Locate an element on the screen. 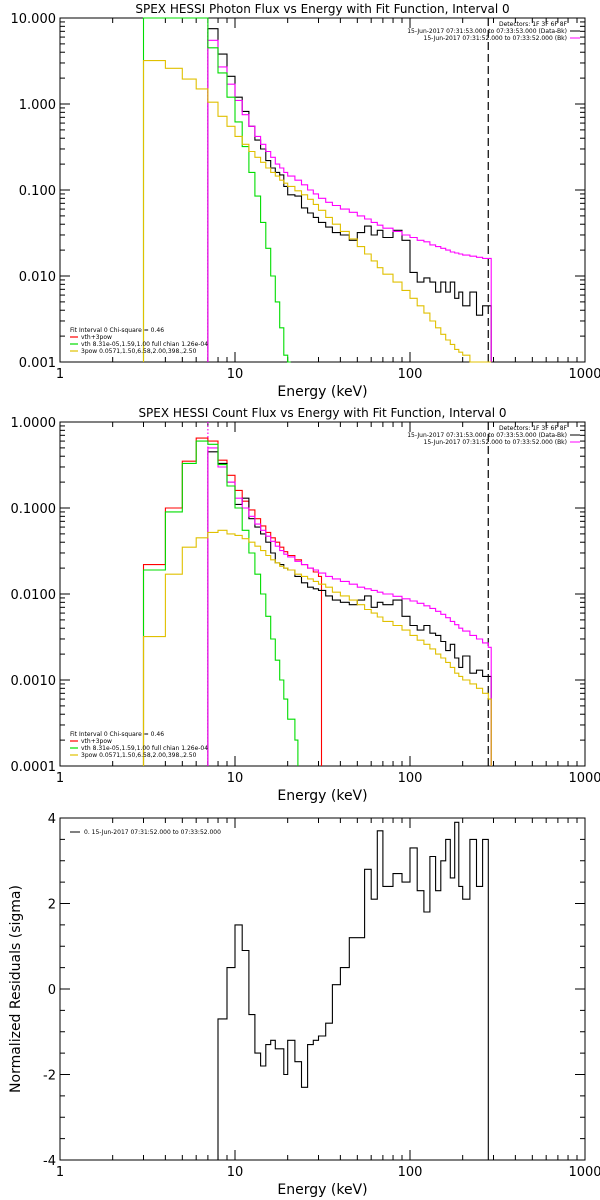 The width and height of the screenshot is (600, 1200). y-axis-label: Normalized Residuals (sigma) is located at coordinates (16, 989).